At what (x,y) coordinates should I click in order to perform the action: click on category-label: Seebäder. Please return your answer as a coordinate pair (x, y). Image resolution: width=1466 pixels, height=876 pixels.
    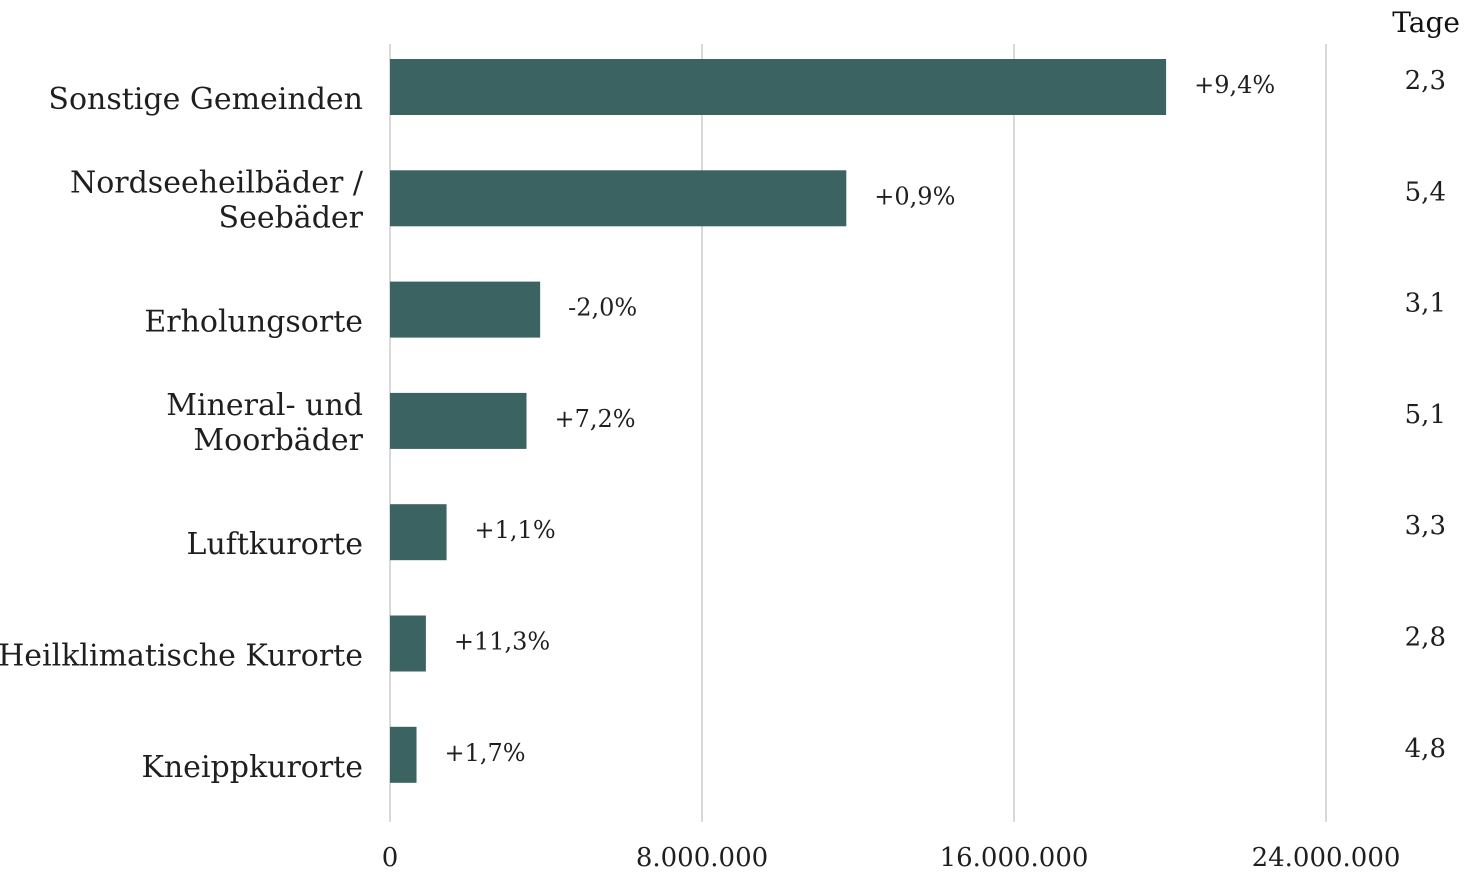
    Looking at the image, I should click on (291, 217).